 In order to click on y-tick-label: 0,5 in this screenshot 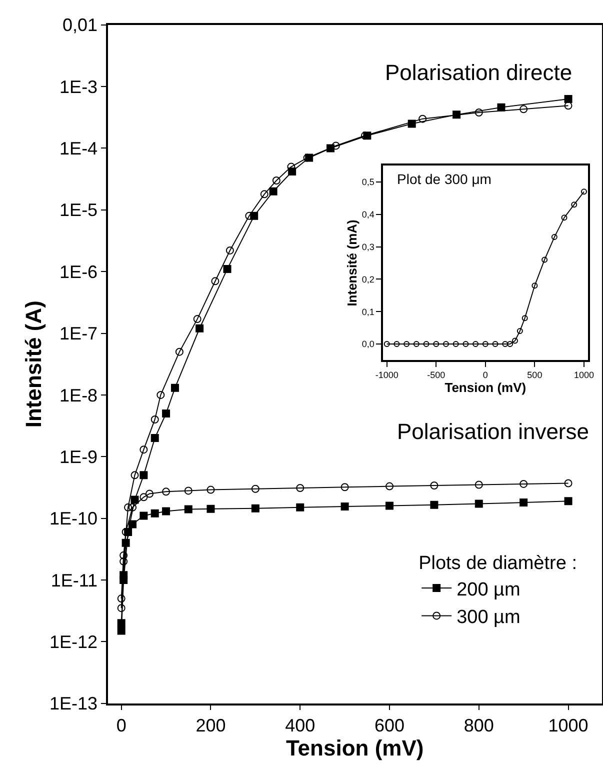, I will do `click(368, 182)`.